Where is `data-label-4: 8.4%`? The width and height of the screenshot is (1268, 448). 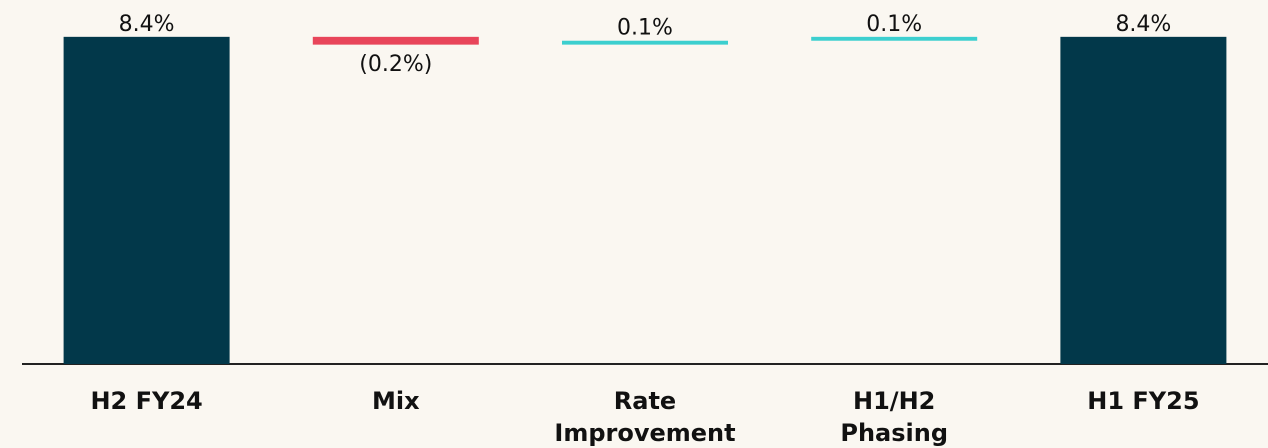
data-label-4: 8.4% is located at coordinates (1143, 24).